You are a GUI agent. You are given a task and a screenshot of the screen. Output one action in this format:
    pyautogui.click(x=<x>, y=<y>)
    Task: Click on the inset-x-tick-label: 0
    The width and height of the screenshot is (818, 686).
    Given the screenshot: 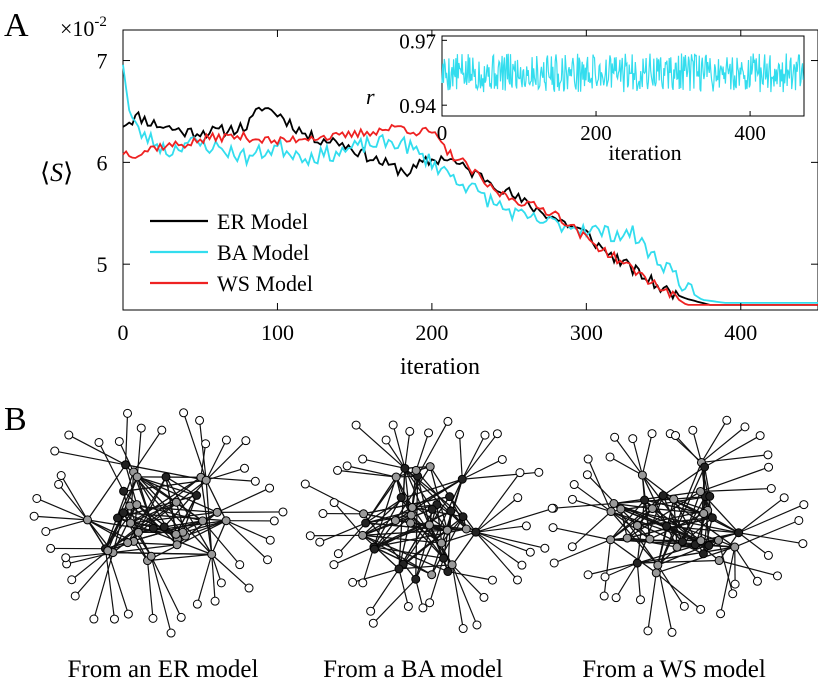 What is the action you would take?
    pyautogui.click(x=442, y=133)
    